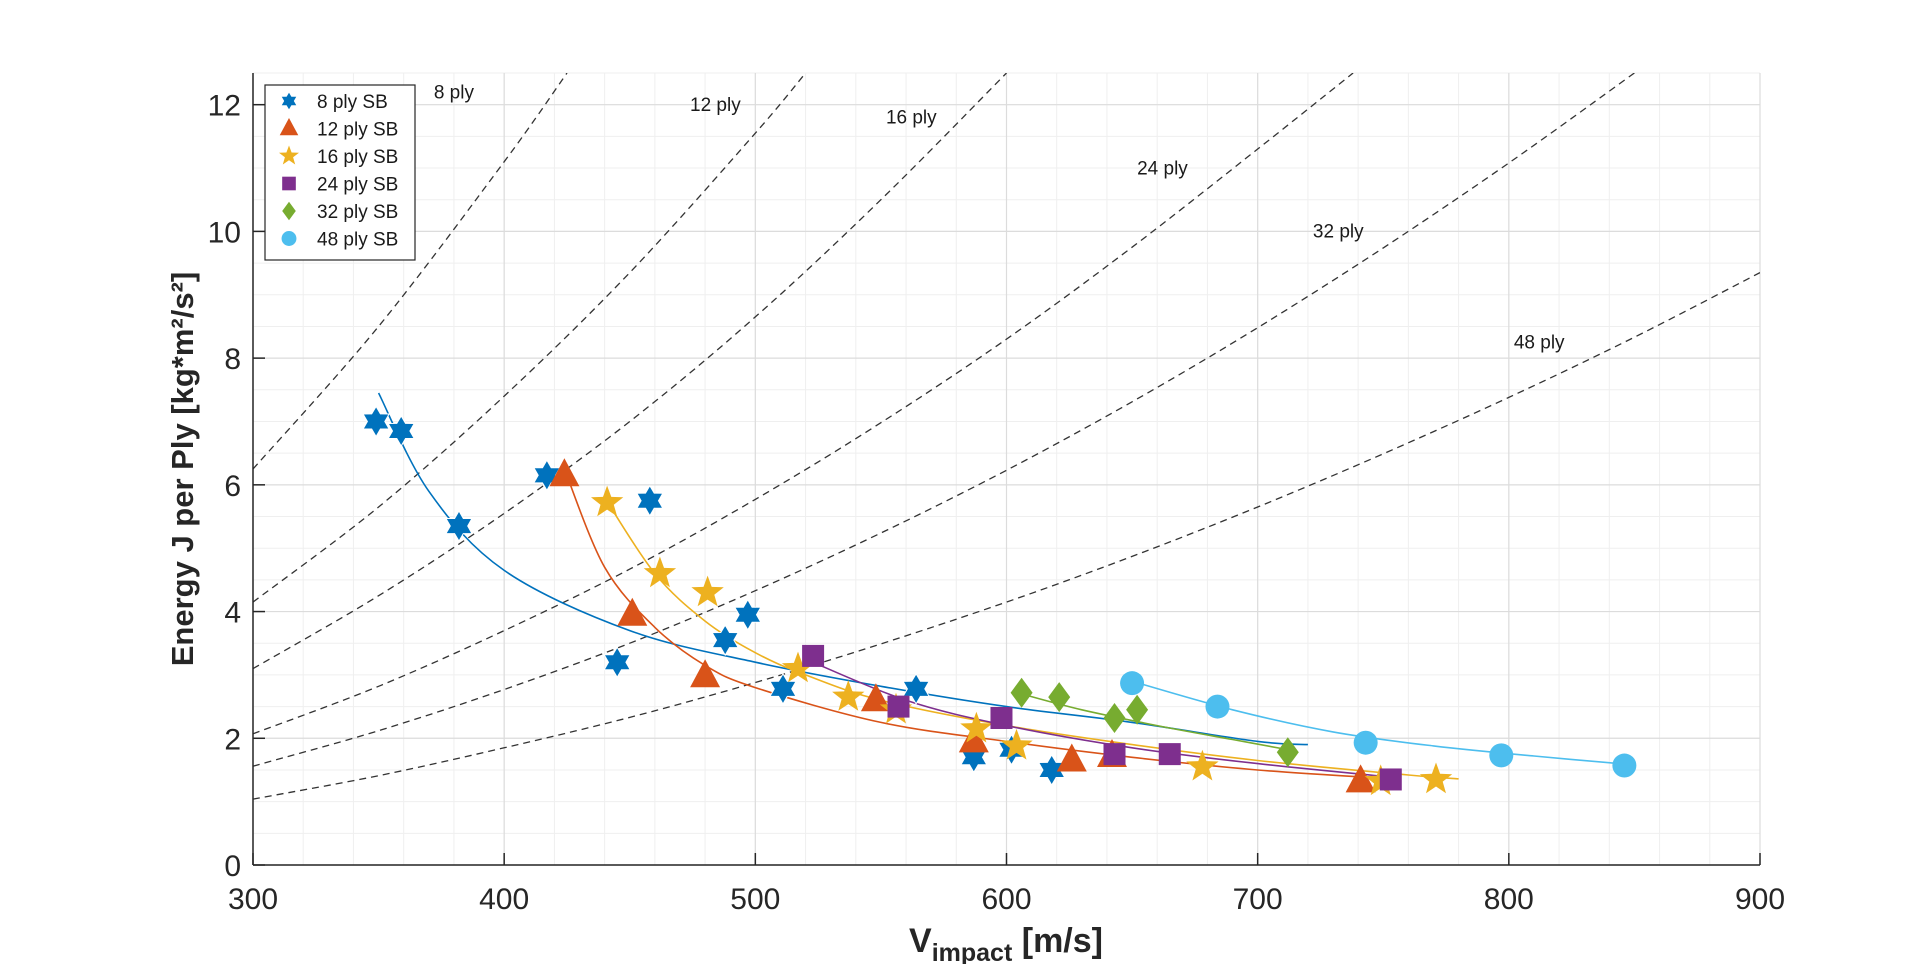 This screenshot has height=964, width=1921. Describe the element at coordinates (1057, 941) in the screenshot. I see `x-axis-title-unit: [m/s]` at that location.